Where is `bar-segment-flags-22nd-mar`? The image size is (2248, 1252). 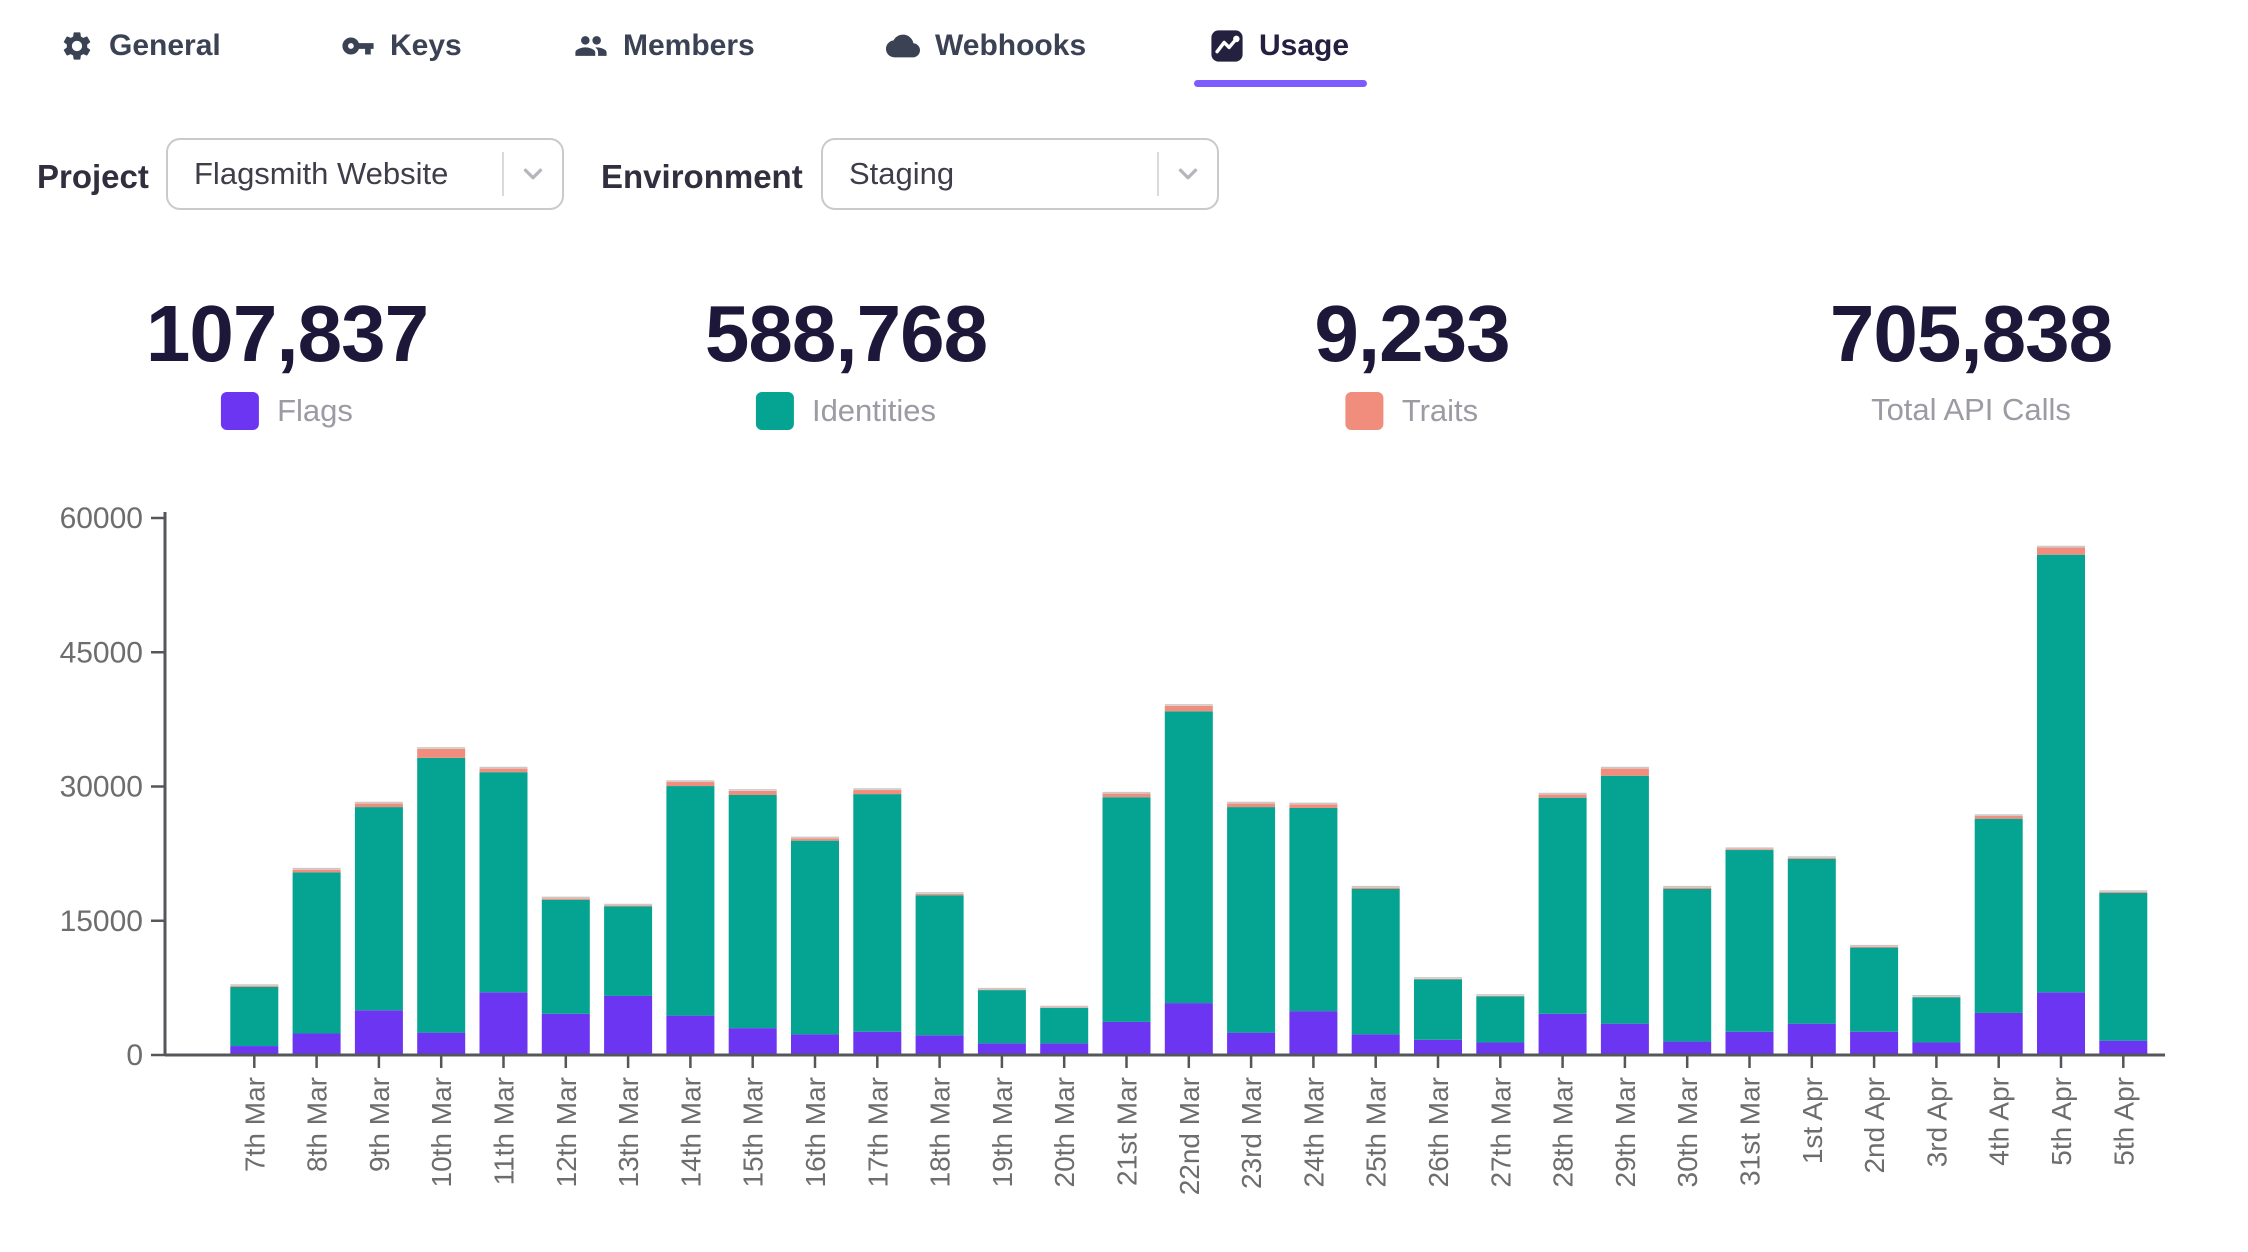 bar-segment-flags-22nd-mar is located at coordinates (1188, 1029).